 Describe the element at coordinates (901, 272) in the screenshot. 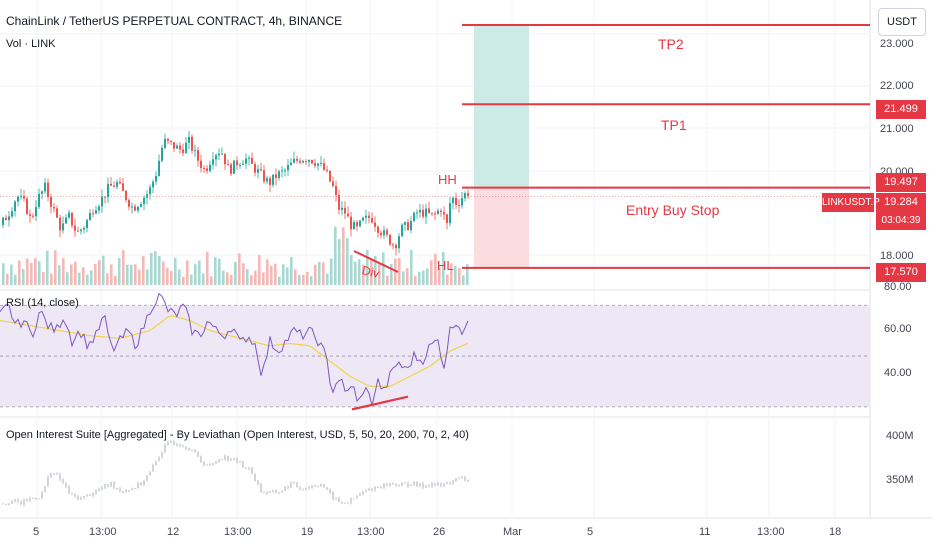

I see `stop-price-tag: 17.570` at that location.